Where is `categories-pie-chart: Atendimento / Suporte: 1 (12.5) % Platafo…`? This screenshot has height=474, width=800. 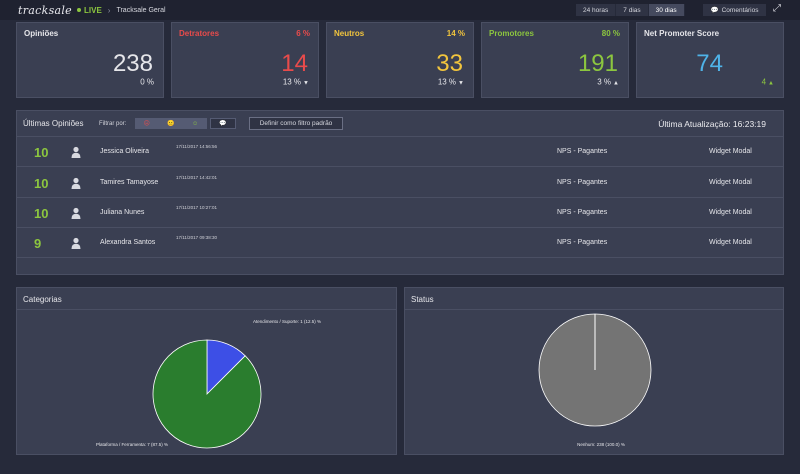 categories-pie-chart: Atendimento / Suporte: 1 (12.5) % Platafo… is located at coordinates (208, 384).